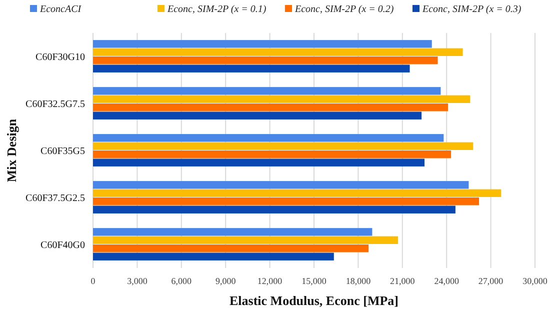  Describe the element at coordinates (314, 281) in the screenshot. I see `x-tick-label: 15,000` at that location.